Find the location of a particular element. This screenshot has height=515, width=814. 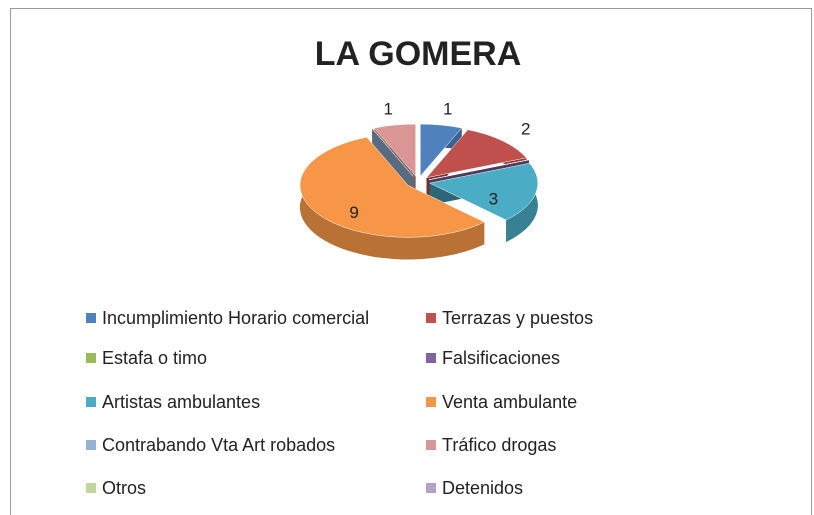

legend-label: Terrazas y puestos is located at coordinates (517, 318).